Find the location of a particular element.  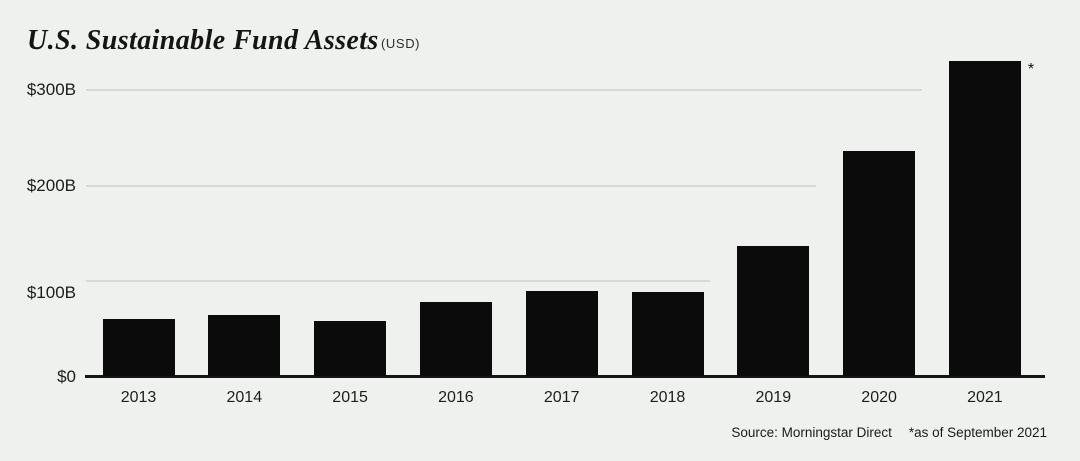

footnote-text: *as of September 2021 is located at coordinates (977, 432).